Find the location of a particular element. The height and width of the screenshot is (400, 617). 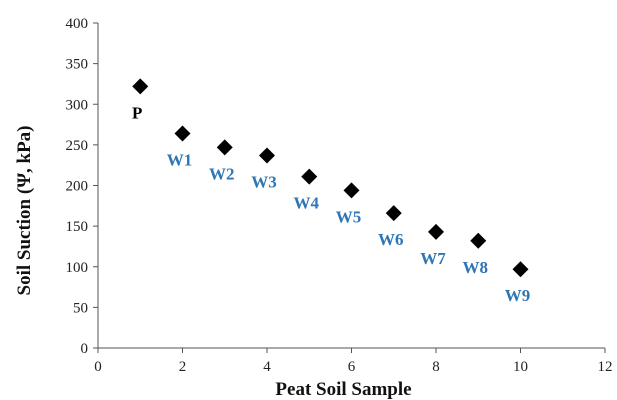

x-tick-label: 4 is located at coordinates (267, 367).